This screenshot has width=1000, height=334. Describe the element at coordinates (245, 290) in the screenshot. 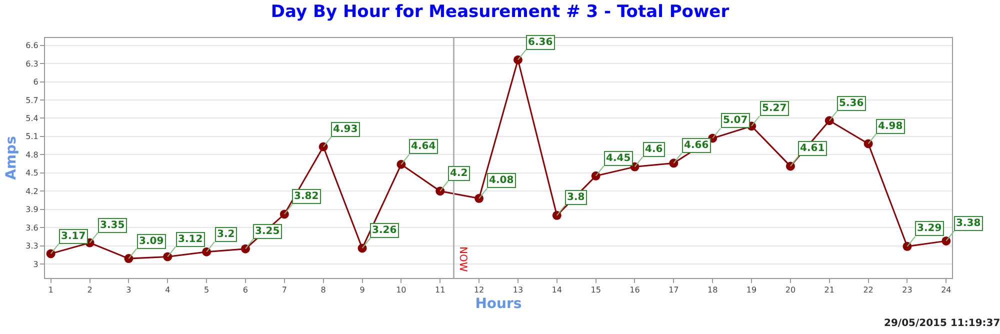

I see `x-tick-label: 6` at that location.